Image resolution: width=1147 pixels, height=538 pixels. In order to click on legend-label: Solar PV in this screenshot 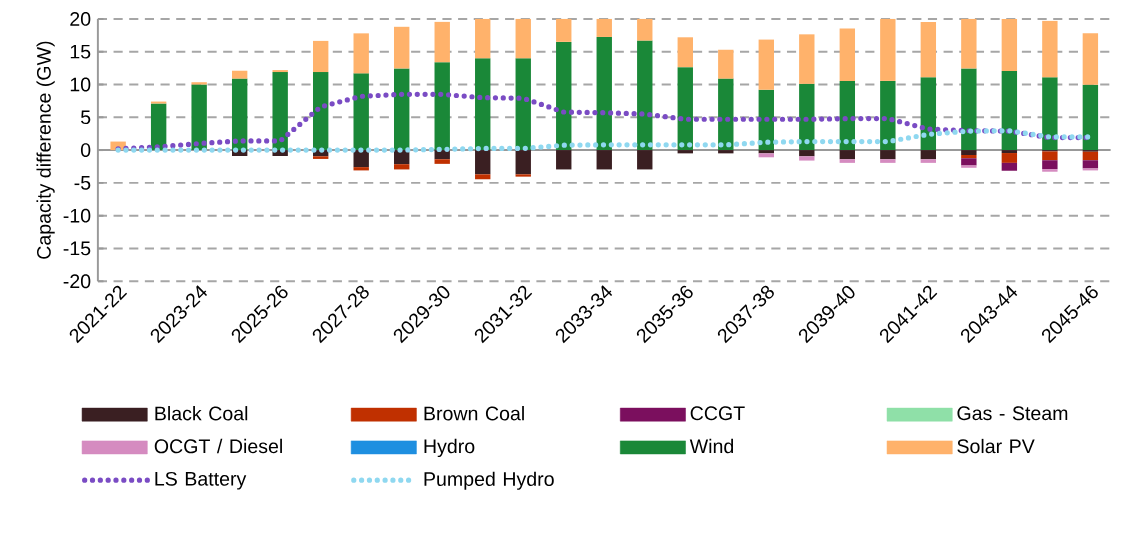, I will do `click(996, 446)`.